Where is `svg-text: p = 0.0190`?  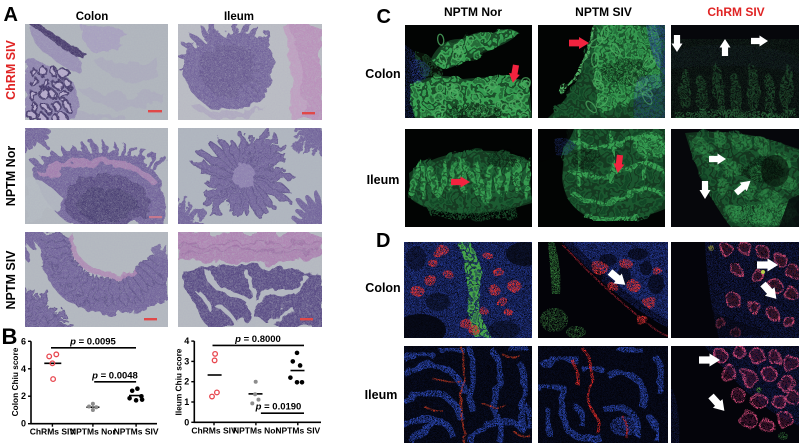 svg-text: p = 0.0190 is located at coordinates (278, 407).